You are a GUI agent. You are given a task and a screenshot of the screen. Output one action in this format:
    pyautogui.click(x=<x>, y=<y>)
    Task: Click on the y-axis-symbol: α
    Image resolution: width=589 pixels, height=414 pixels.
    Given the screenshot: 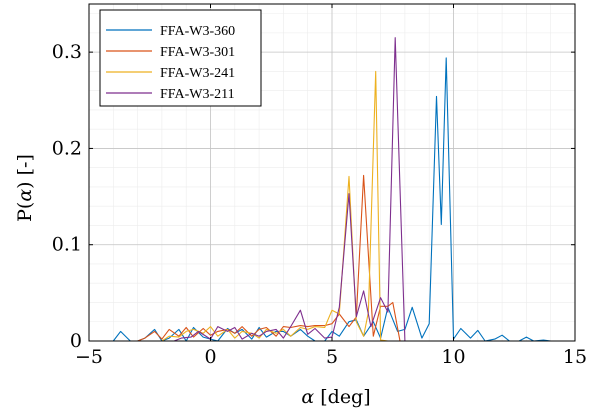 What is the action you would take?
    pyautogui.click(x=25, y=195)
    